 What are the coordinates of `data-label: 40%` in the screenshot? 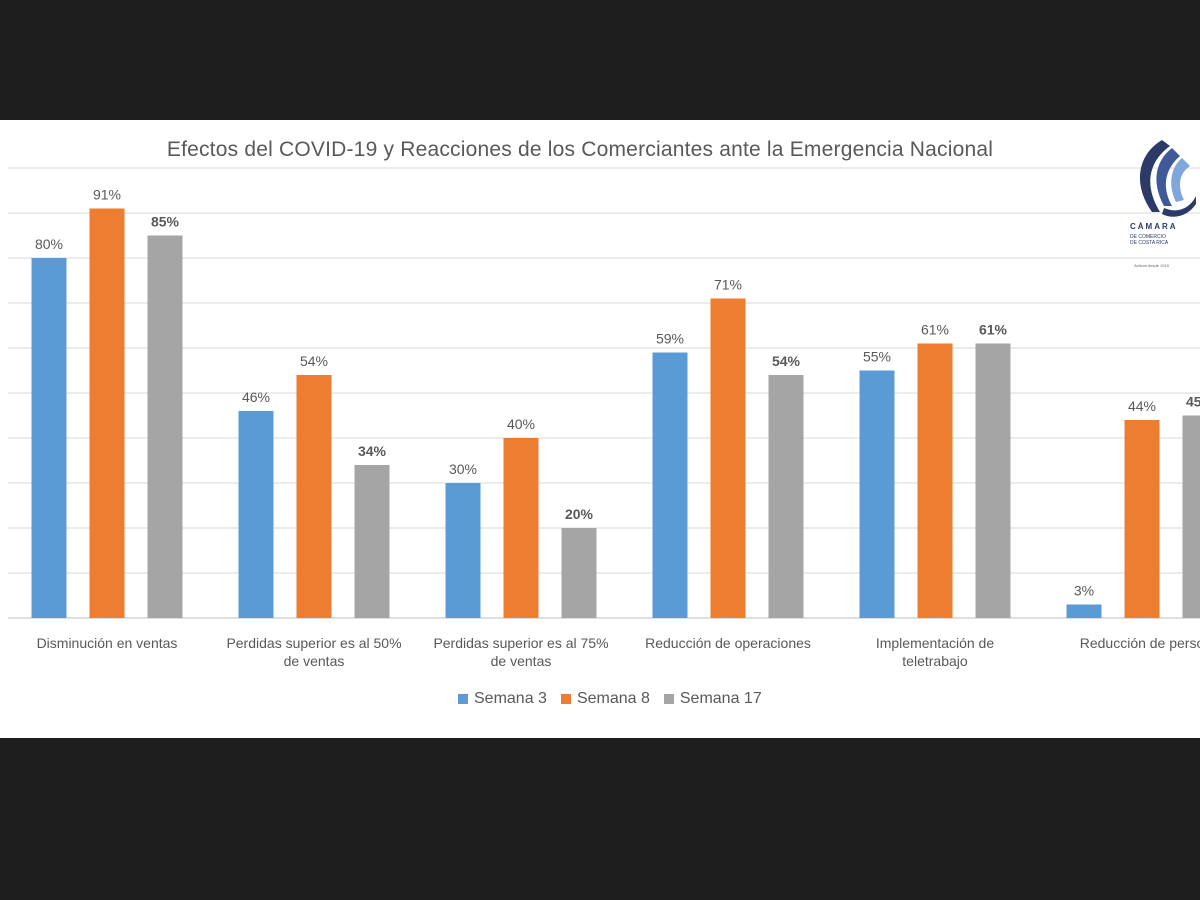 It's located at (521, 424).